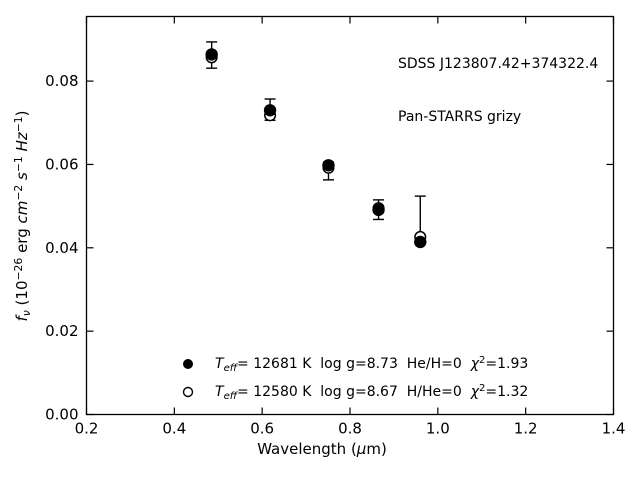 This screenshot has width=640, height=480. I want to click on legend-entry-h-model: Teff= 12580 K log g=8.67 H/He=0 χ2=1.32, so click(354, 392).